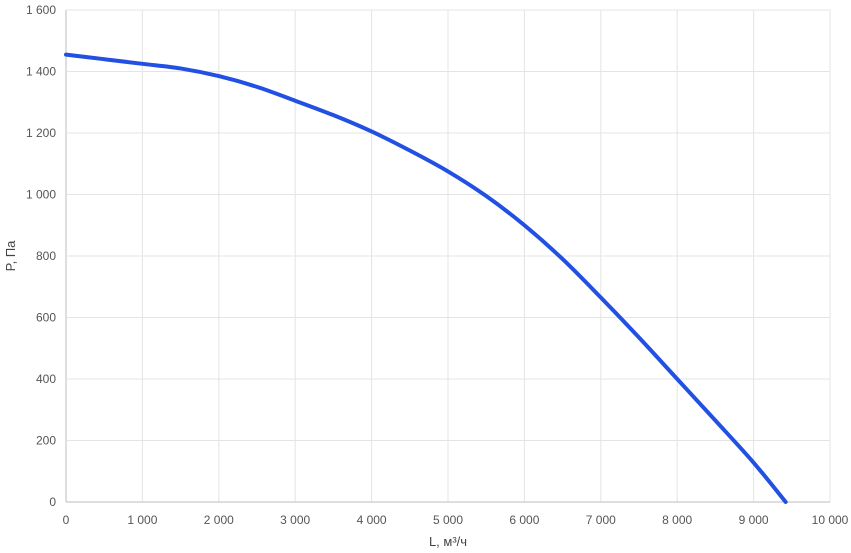 The image size is (851, 553). I want to click on x-tick-label: 9 000, so click(754, 520).